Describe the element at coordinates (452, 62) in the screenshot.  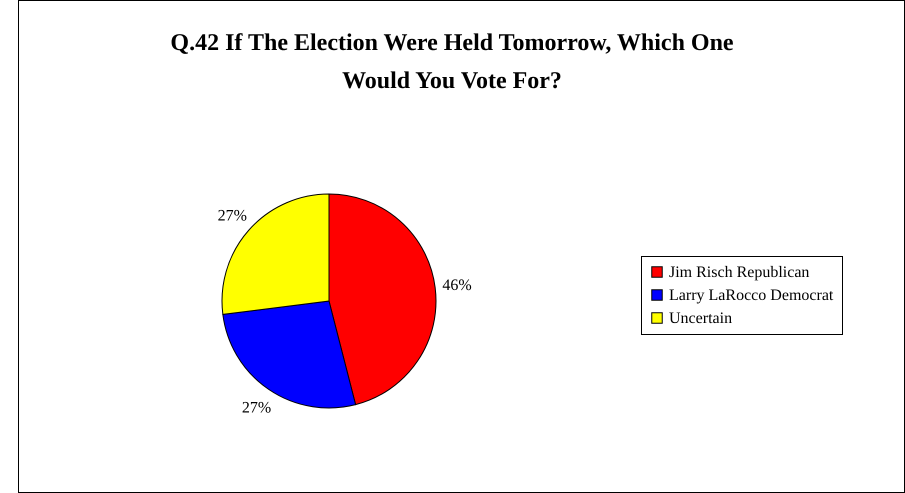
I see `chart-title: Q.42 If The Election Were Held Tomorrow, Which One Would You Vote For?` at that location.